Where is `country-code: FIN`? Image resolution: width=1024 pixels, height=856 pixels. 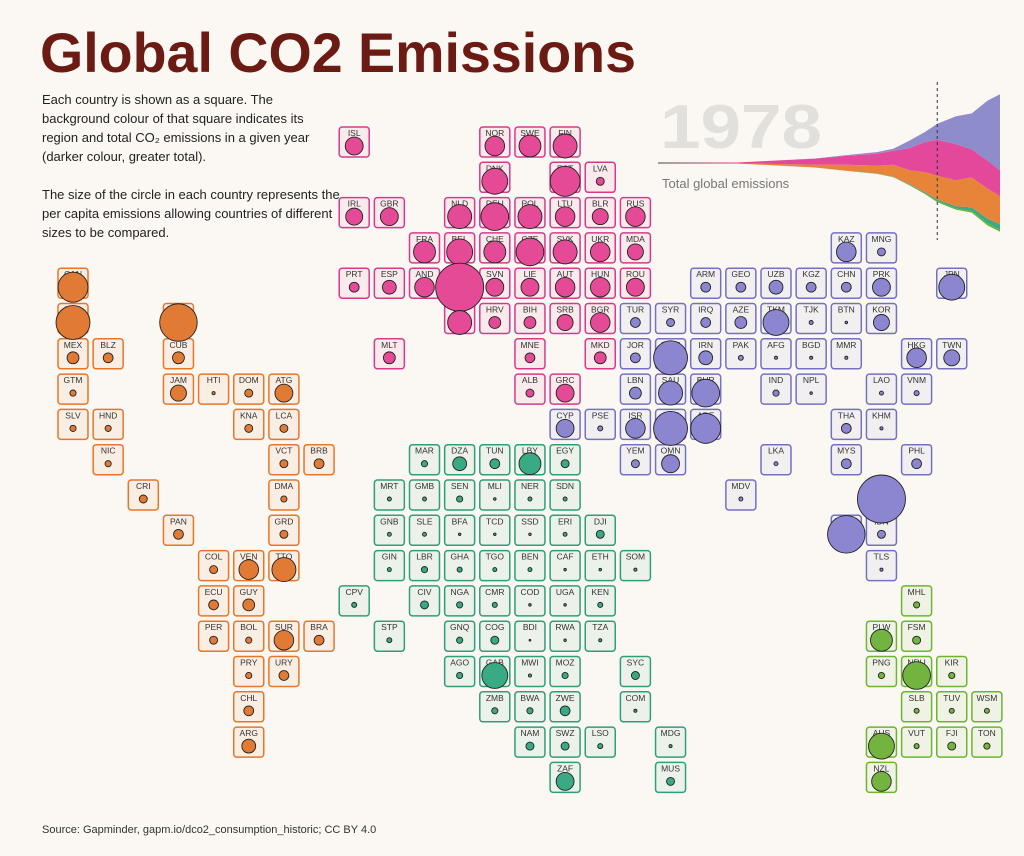
country-code: FIN is located at coordinates (565, 133).